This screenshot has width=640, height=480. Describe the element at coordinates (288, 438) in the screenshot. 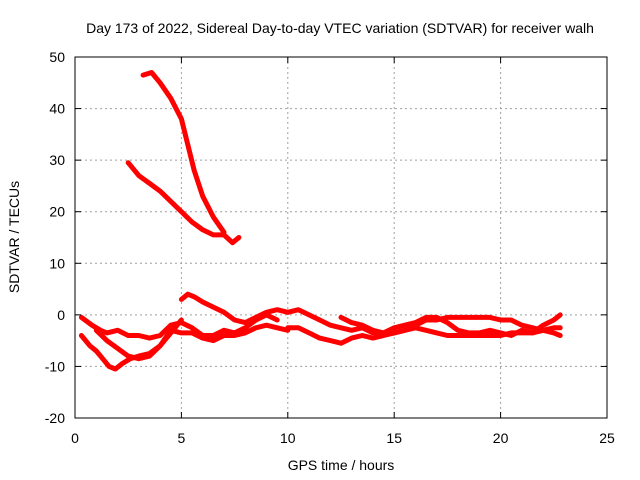

I see `x-tick-label: 10` at that location.